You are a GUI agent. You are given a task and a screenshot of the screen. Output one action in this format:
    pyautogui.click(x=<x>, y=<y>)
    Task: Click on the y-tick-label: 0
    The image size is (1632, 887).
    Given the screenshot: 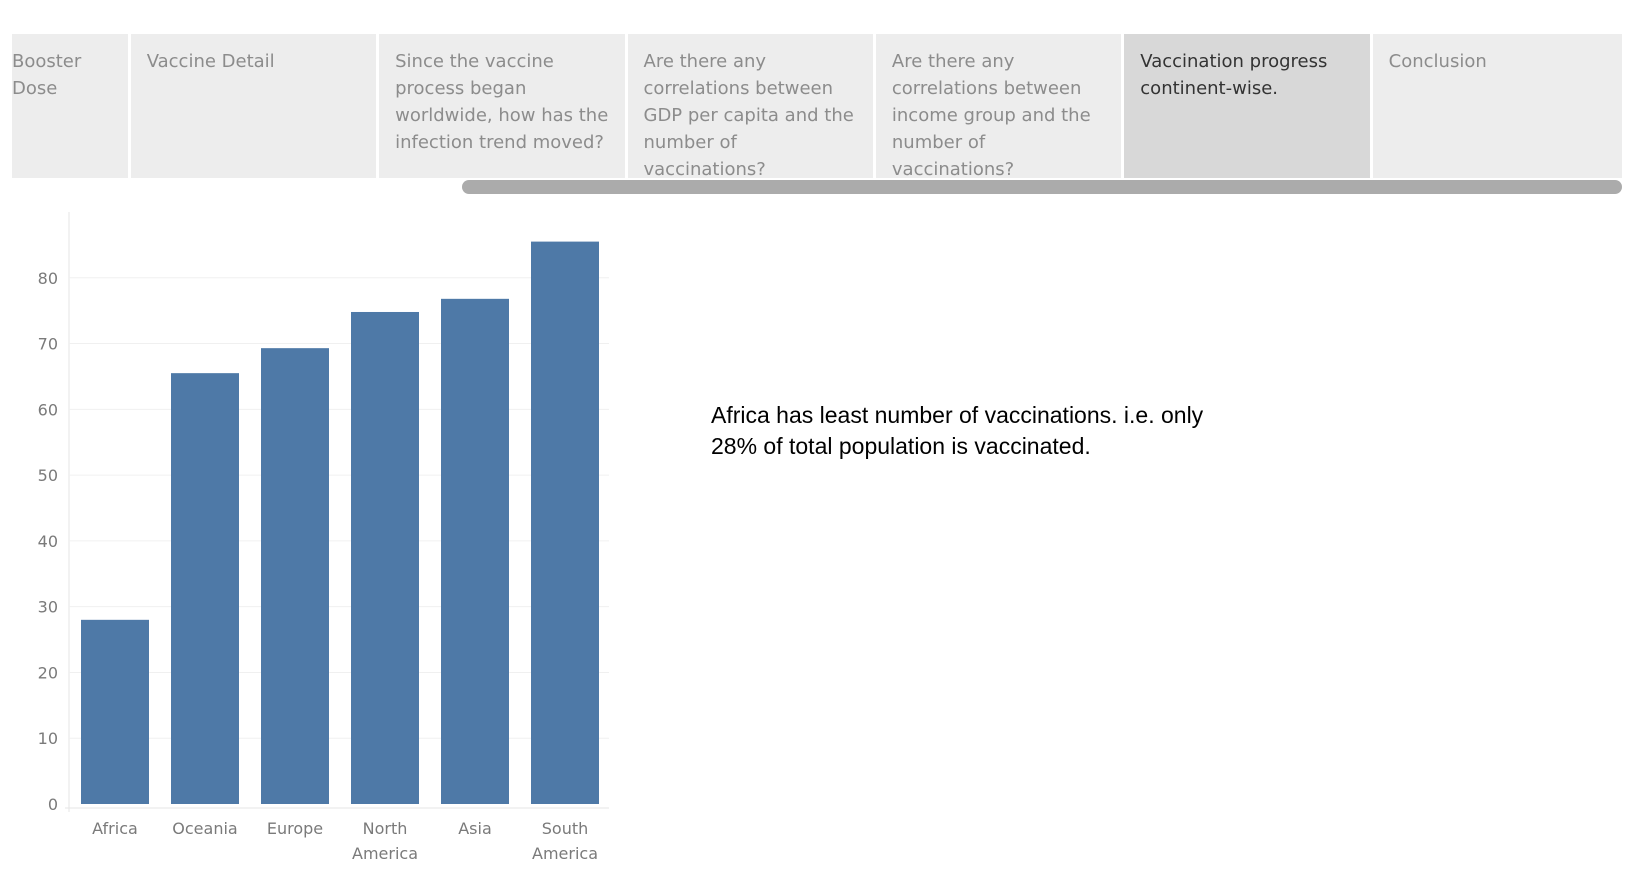 What is the action you would take?
    pyautogui.click(x=53, y=804)
    